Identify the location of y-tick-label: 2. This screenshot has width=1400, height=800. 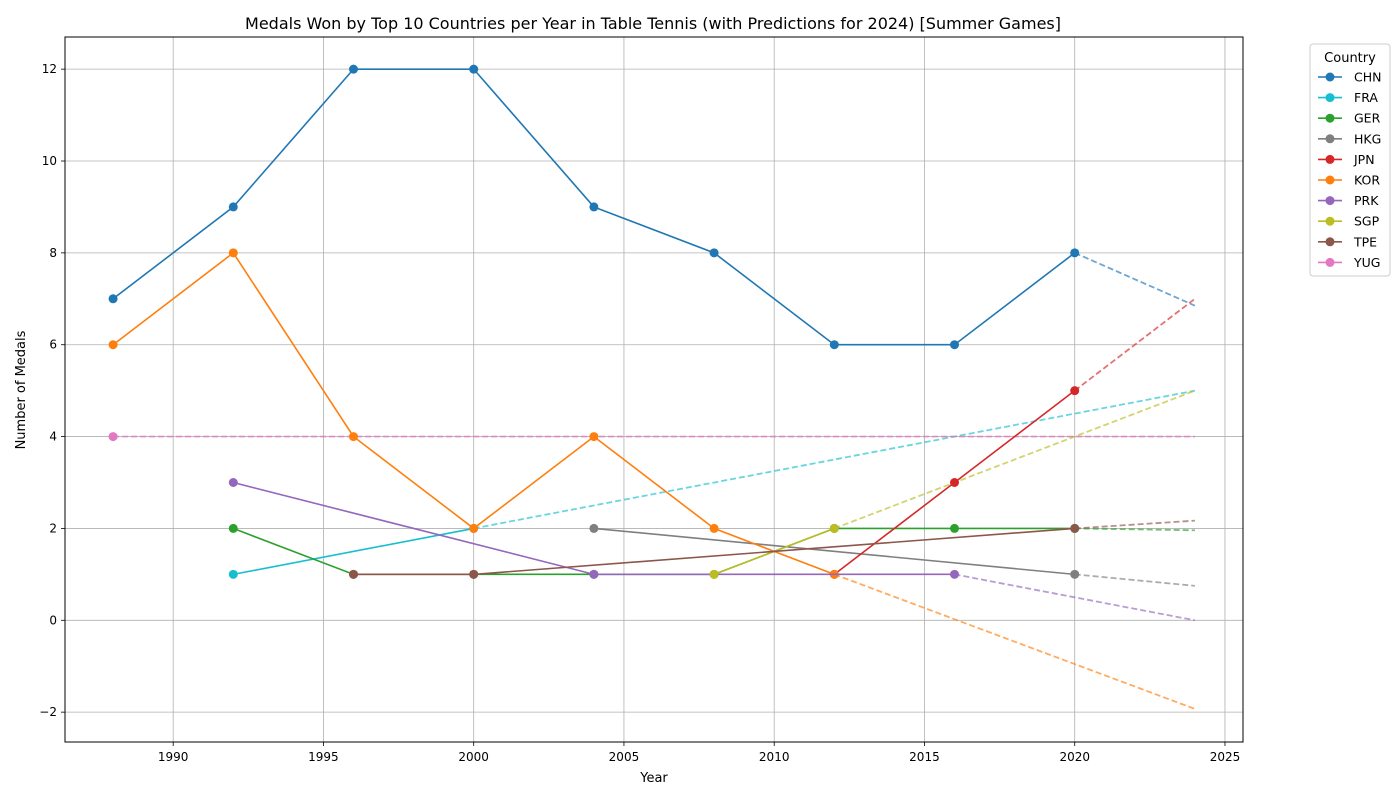
(53, 528).